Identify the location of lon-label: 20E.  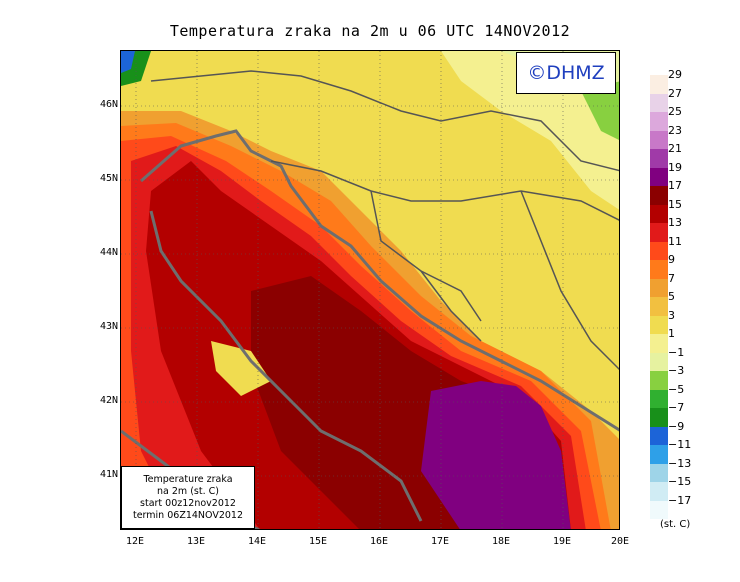
(620, 541).